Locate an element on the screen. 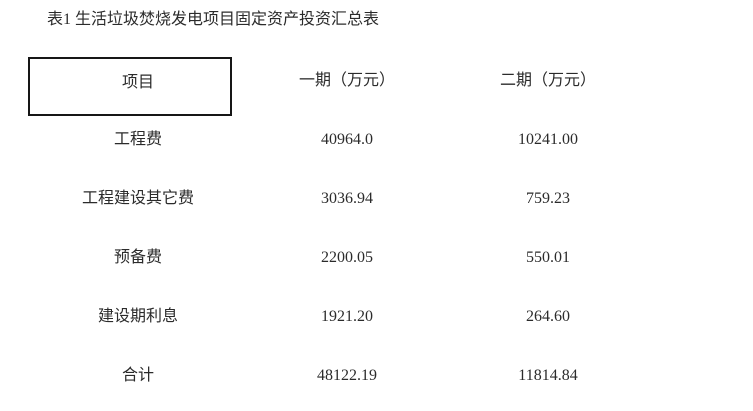 This screenshot has width=753, height=411. row-item-label: 工程费 is located at coordinates (137, 139).